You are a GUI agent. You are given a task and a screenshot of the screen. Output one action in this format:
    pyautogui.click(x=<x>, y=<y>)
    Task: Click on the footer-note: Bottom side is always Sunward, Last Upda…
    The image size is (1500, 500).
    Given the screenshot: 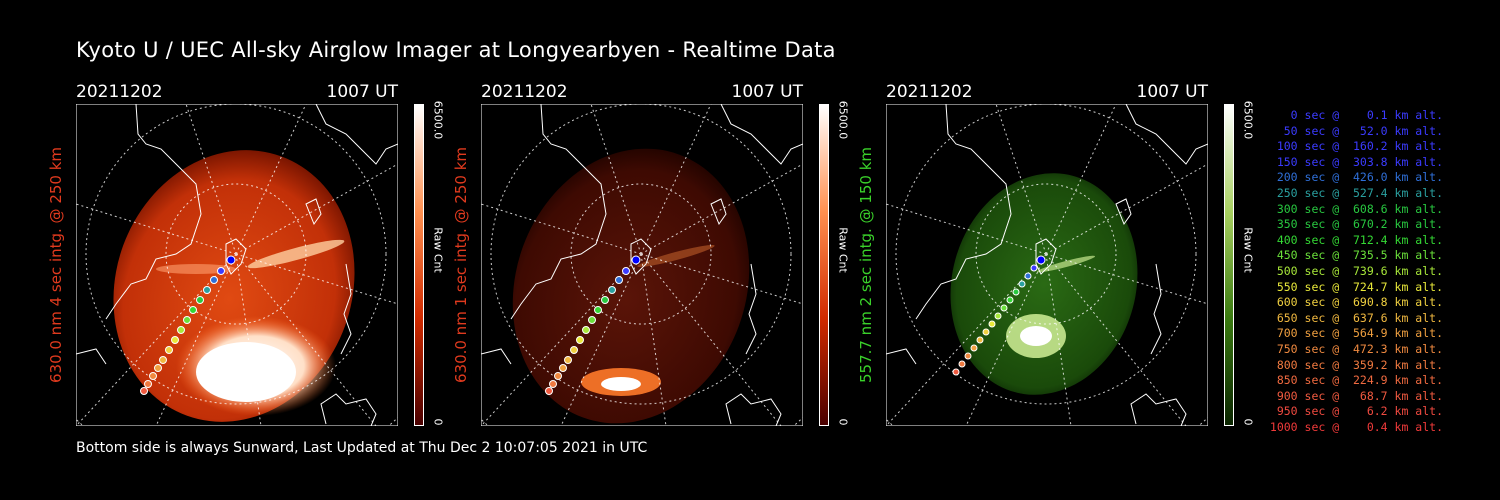 What is the action you would take?
    pyautogui.click(x=362, y=448)
    